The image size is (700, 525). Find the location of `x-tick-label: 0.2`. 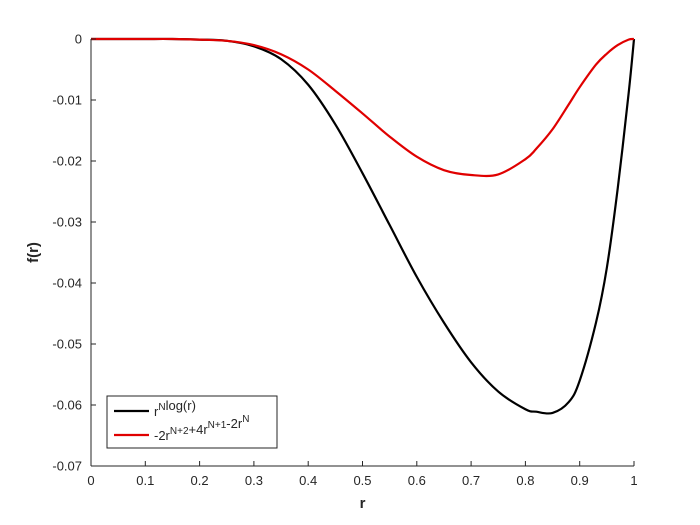

x-tick-label: 0.2 is located at coordinates (200, 480).